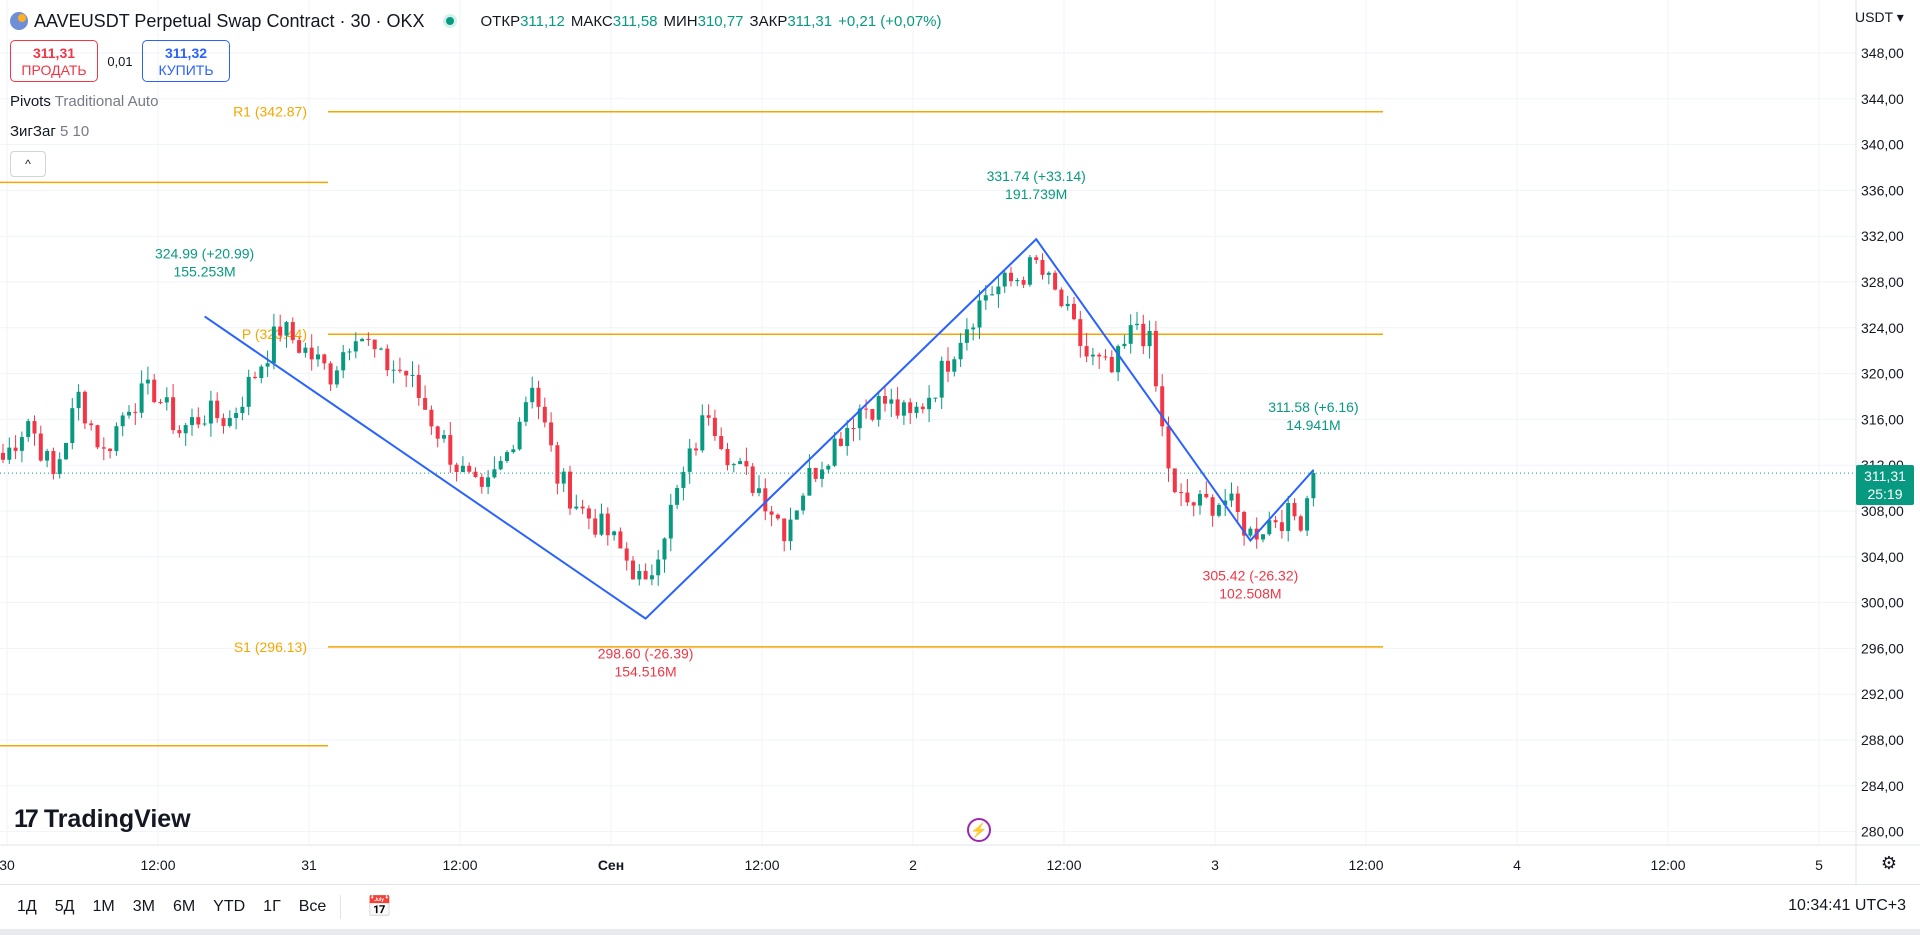 Image resolution: width=1920 pixels, height=935 pixels. What do you see at coordinates (1882, 282) in the screenshot?
I see `price-tick-label: 328,00` at bounding box center [1882, 282].